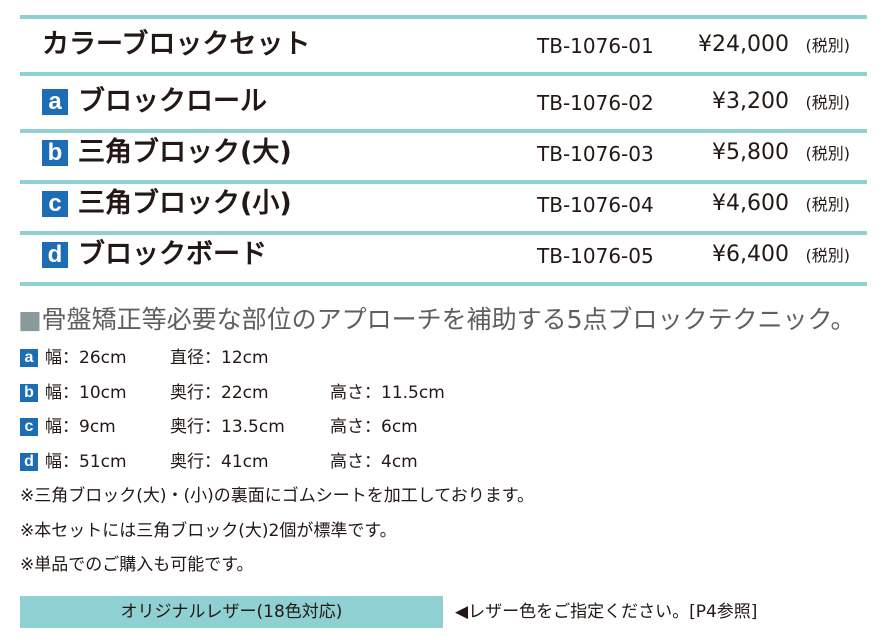 This screenshot has width=887, height=643. What do you see at coordinates (750, 203) in the screenshot?
I see `product-price: ¥4,600` at bounding box center [750, 203].